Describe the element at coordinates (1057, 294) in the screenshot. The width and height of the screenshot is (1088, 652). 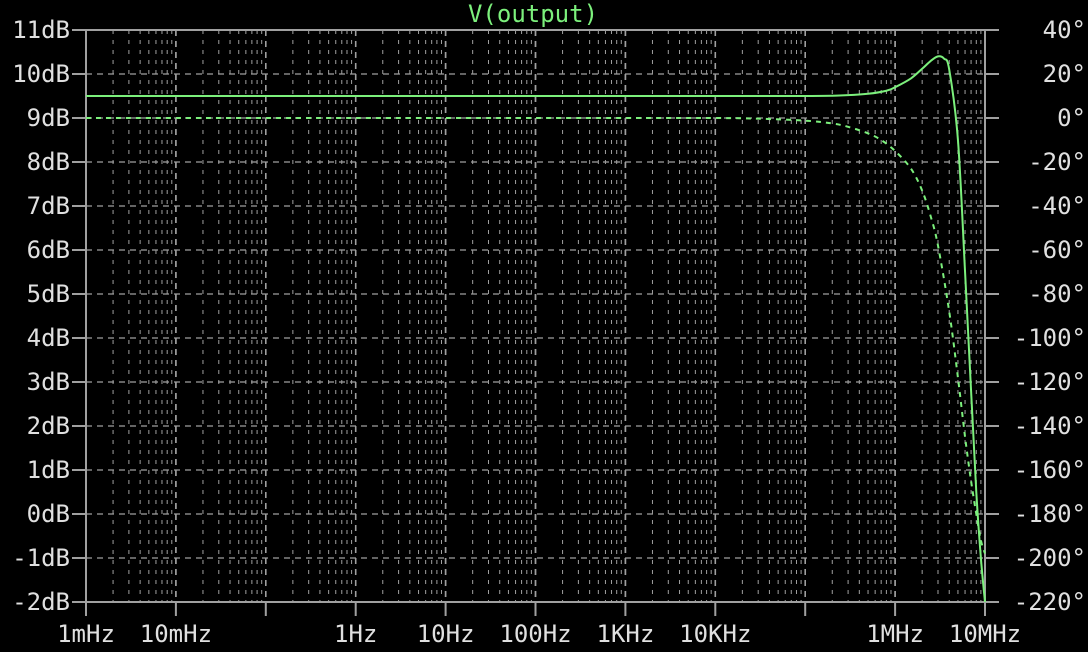
I see `right-tick-label: -80°` at that location.